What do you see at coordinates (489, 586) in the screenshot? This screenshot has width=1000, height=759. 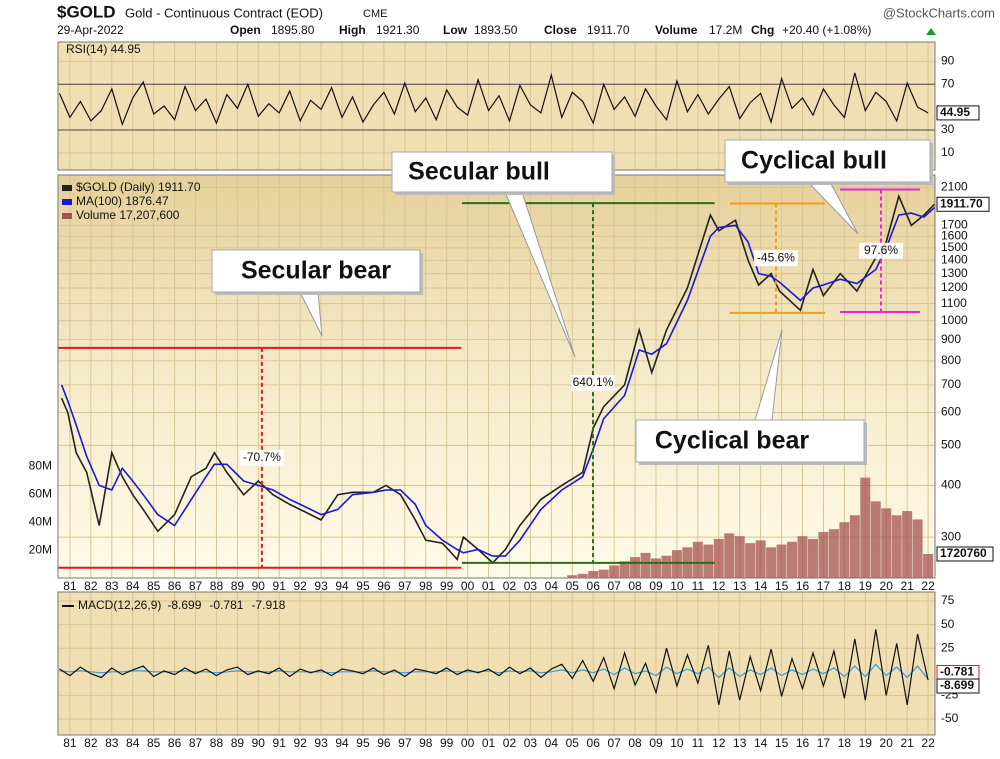 I see `x-tick-label: 01` at bounding box center [489, 586].